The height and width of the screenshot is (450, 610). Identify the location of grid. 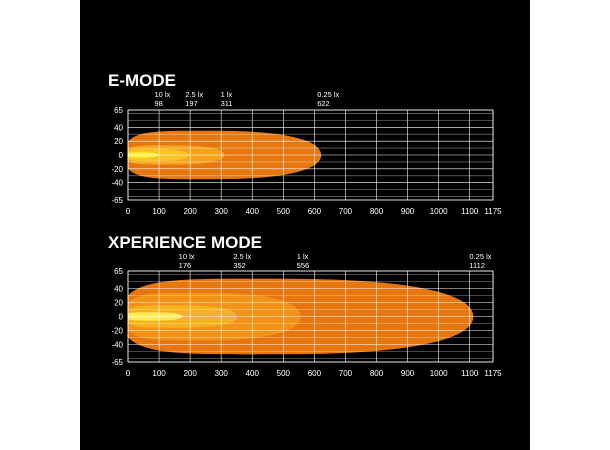
(310, 155).